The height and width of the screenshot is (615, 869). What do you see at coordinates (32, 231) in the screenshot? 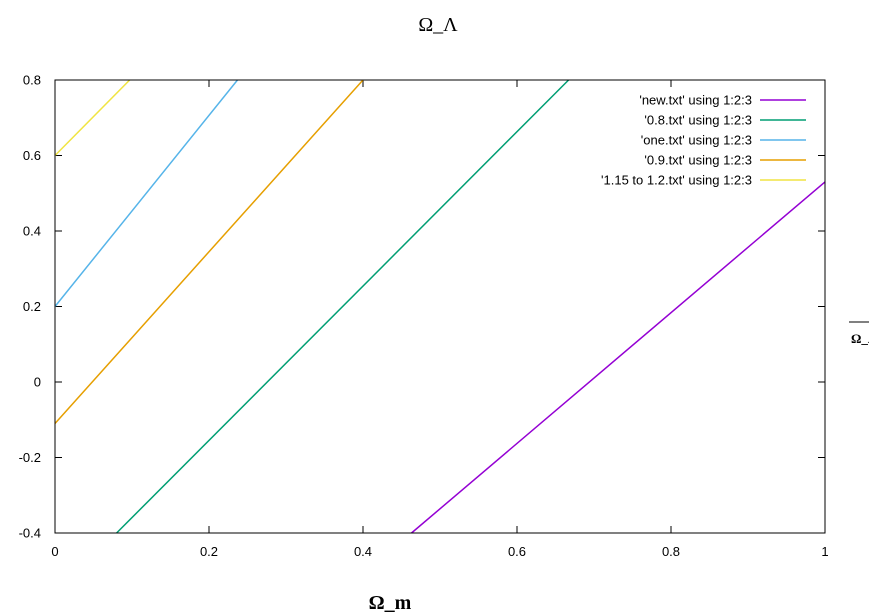
I see `y-tick-label: 0.4` at bounding box center [32, 231].